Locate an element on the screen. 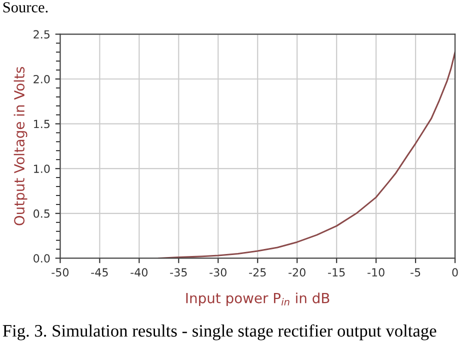  x-tick-label: -20 is located at coordinates (297, 272).